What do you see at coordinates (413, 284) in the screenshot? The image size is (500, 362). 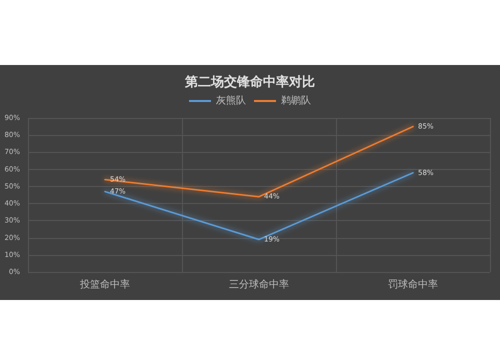 I see `x-tick-label: 罚球命中率` at bounding box center [413, 284].